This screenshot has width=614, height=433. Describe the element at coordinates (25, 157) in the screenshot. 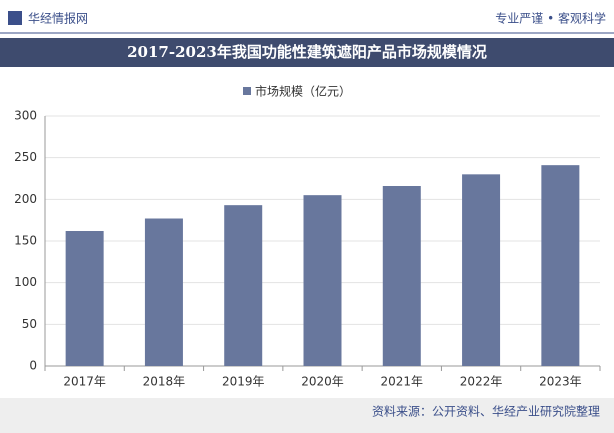

I see `y-tick-label: 250` at that location.